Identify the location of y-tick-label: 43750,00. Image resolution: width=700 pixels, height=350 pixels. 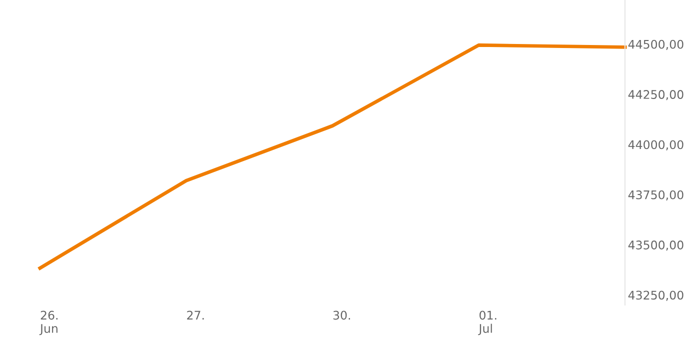
(656, 195).